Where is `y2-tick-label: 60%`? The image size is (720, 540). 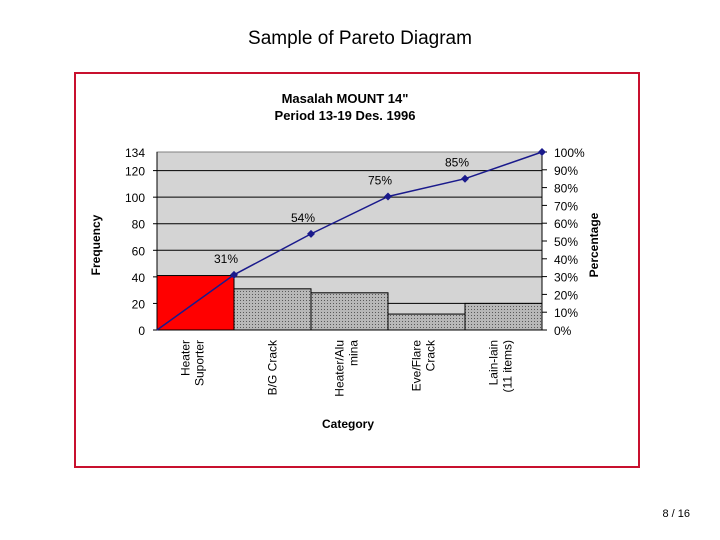 y2-tick-label: 60% is located at coordinates (566, 224).